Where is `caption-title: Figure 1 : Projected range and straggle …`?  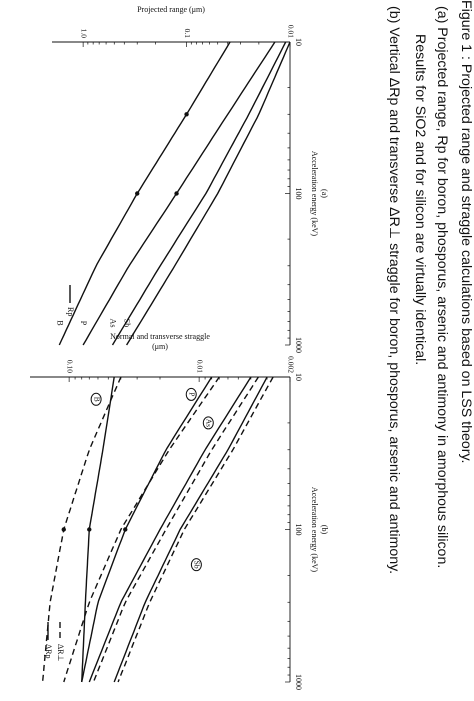 caption-title: Figure 1 : Projected range and straggle … is located at coordinates (466, 232).